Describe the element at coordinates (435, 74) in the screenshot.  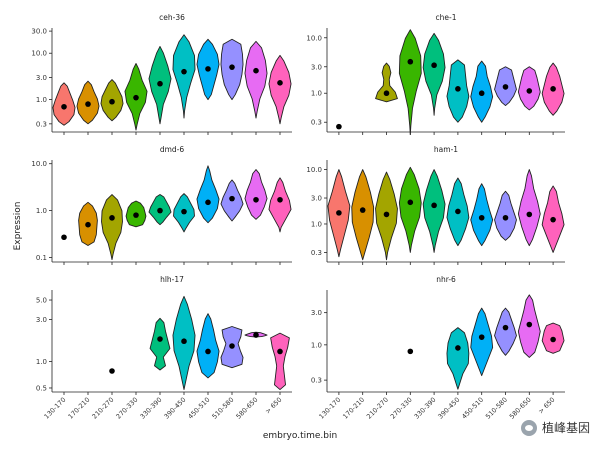
I see `panel-che-1: che-1 0.3 1.0 3.0 10.0` at that location.